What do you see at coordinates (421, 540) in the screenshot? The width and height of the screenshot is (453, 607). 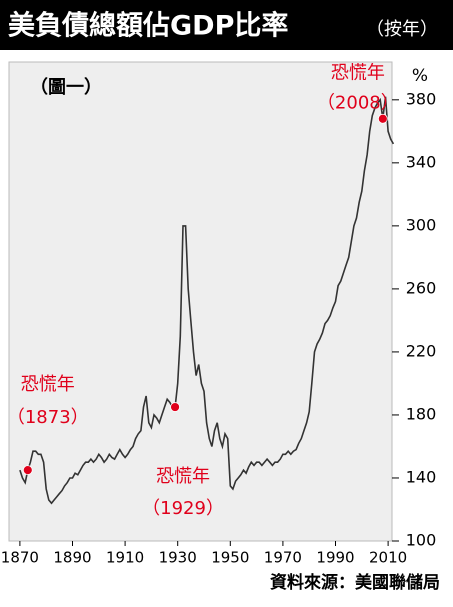 I see `y-tick-label: 100` at bounding box center [421, 540].